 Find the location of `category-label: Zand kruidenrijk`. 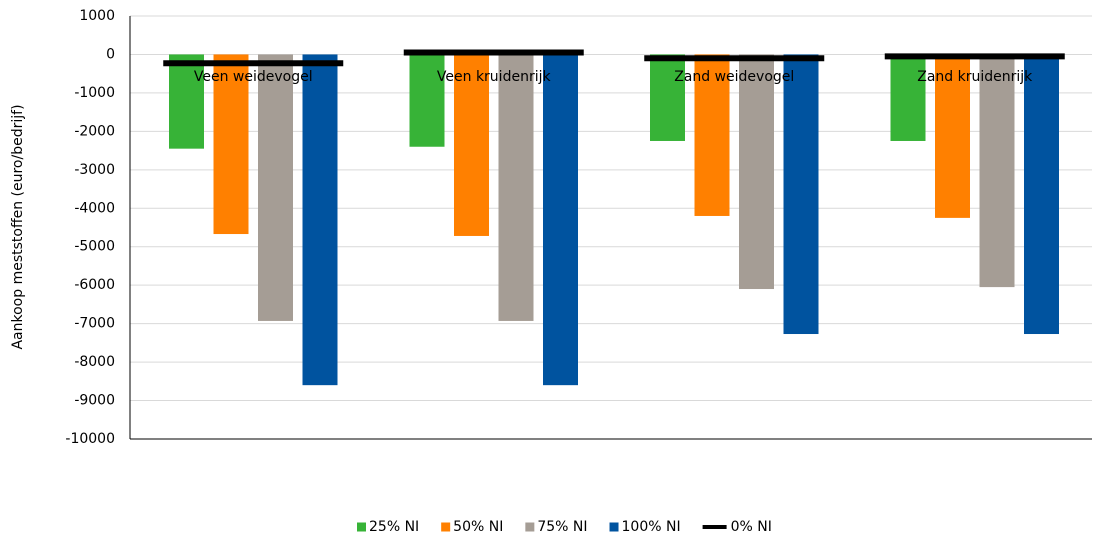

category-label: Zand kruidenrijk is located at coordinates (975, 77).